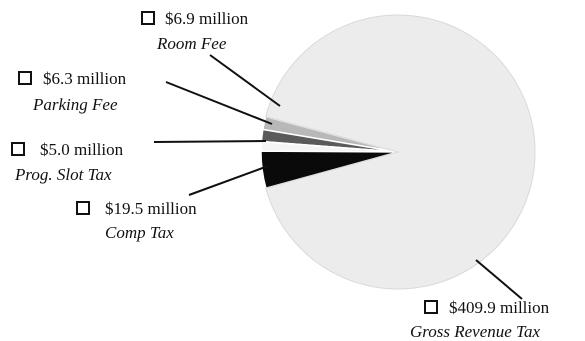  What do you see at coordinates (245, 80) in the screenshot?
I see `leader-line-room-fee` at bounding box center [245, 80].